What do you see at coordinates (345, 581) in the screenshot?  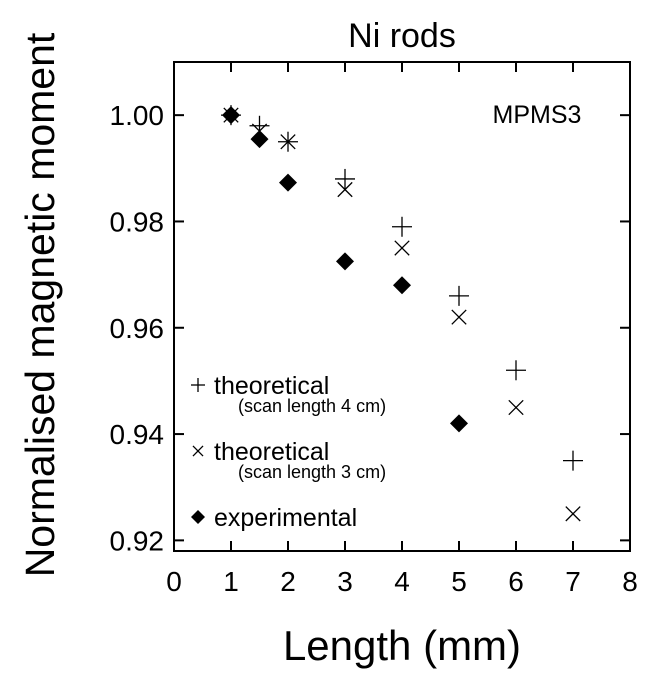 I see `x-tick-label: 3` at bounding box center [345, 581].